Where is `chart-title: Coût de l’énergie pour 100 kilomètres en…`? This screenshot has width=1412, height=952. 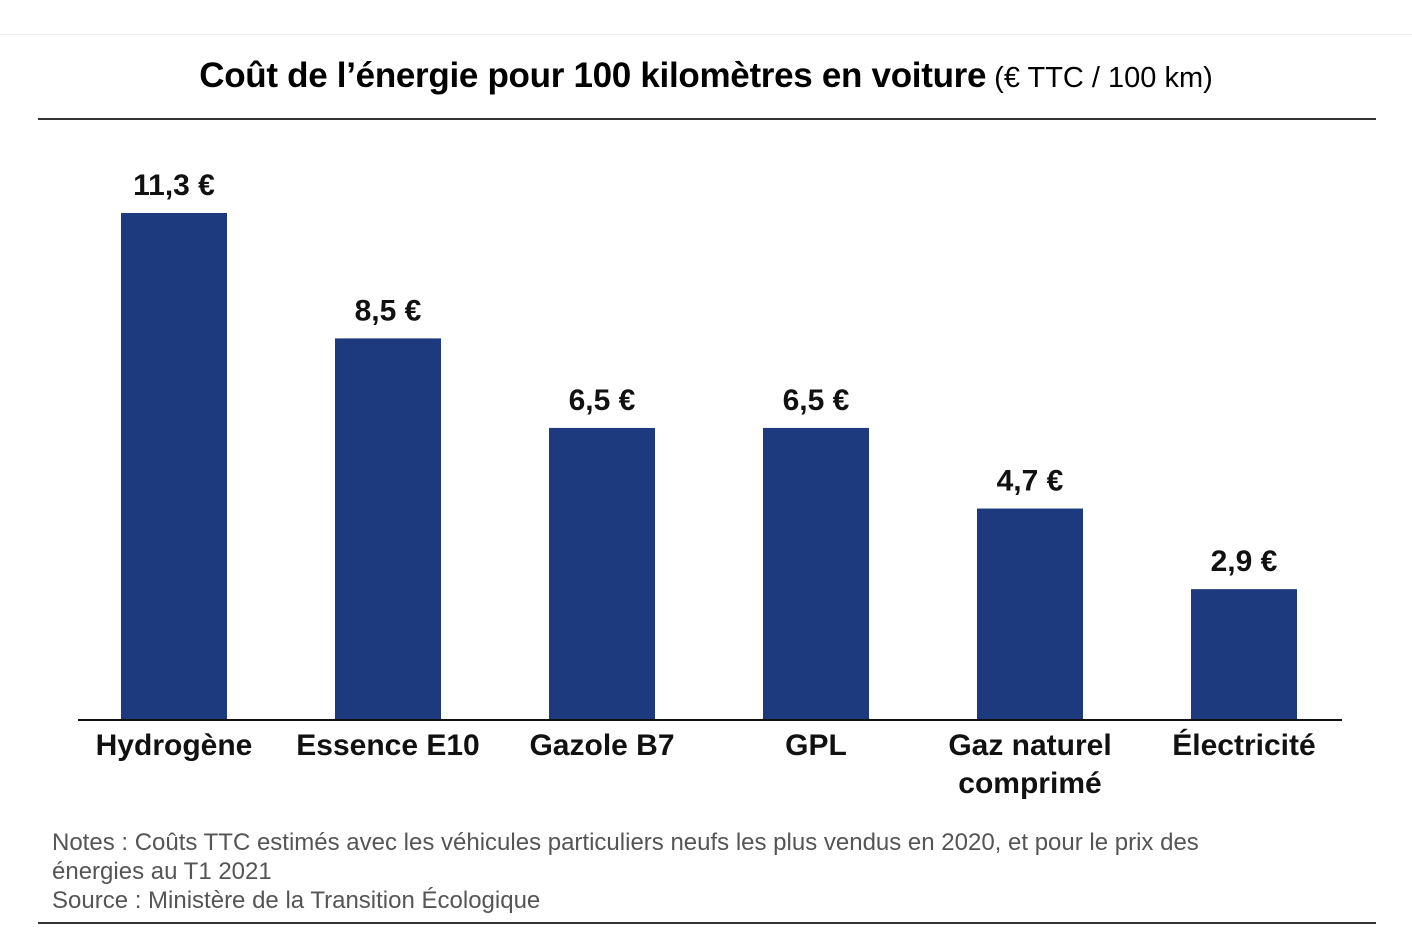 chart-title: Coût de l’énergie pour 100 kilomètres en… is located at coordinates (593, 75).